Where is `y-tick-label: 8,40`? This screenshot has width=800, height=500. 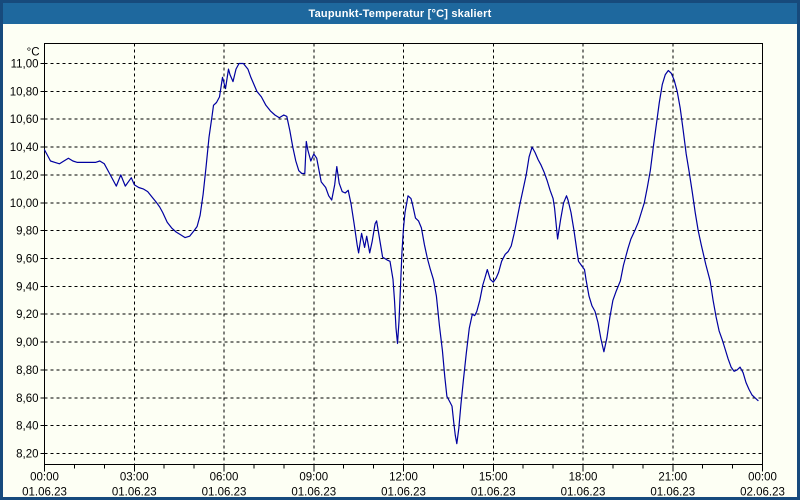 y-tick-label: 8,40 is located at coordinates (27, 427).